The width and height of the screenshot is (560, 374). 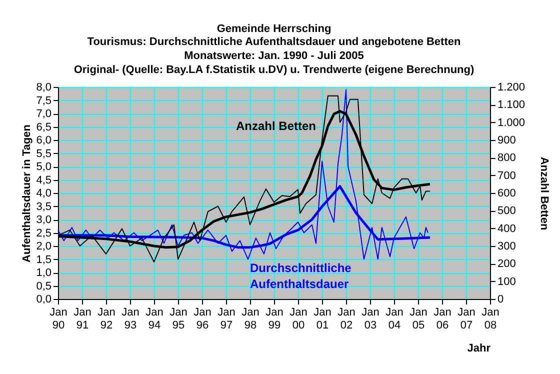 I want to click on x-tick-label: Jan 90, so click(x=59, y=319).